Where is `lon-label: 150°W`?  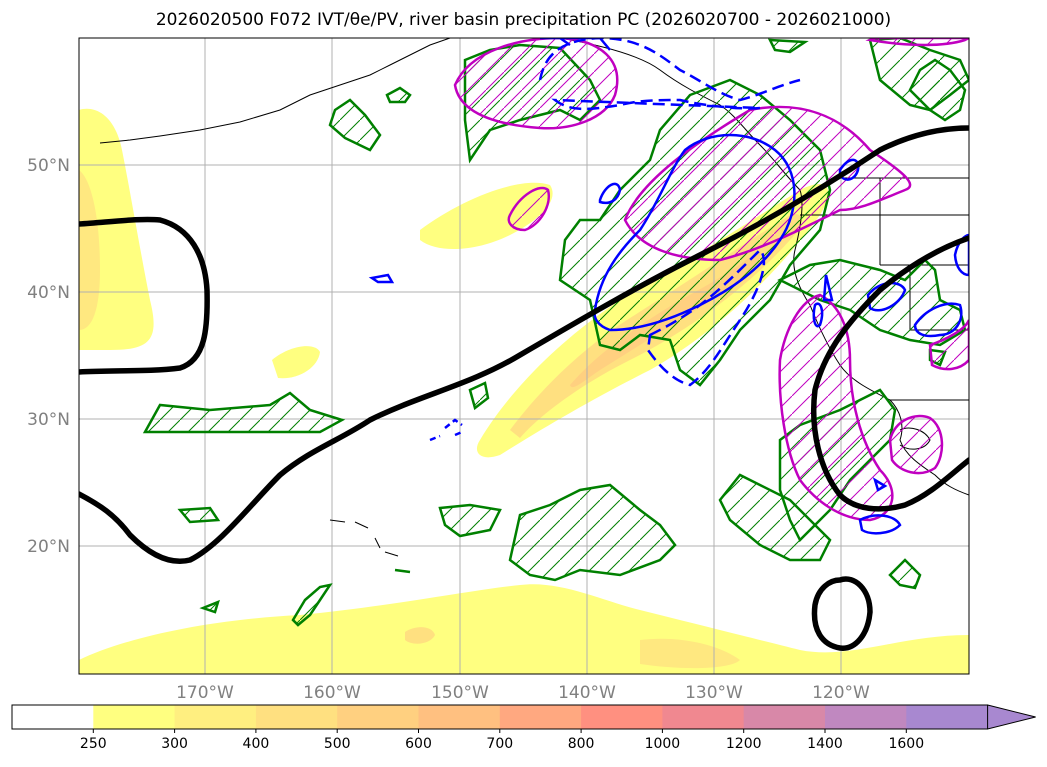 lon-label: 150°W is located at coordinates (460, 693).